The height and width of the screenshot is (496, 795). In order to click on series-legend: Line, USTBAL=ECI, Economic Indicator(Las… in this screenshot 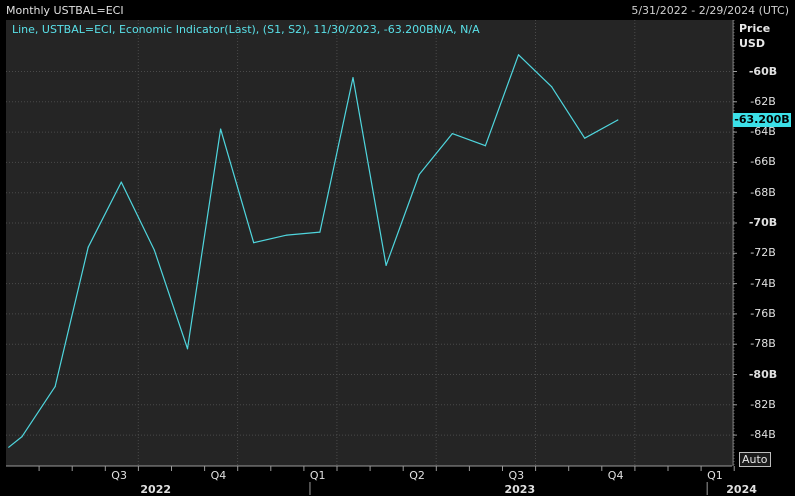, I will do `click(246, 29)`.